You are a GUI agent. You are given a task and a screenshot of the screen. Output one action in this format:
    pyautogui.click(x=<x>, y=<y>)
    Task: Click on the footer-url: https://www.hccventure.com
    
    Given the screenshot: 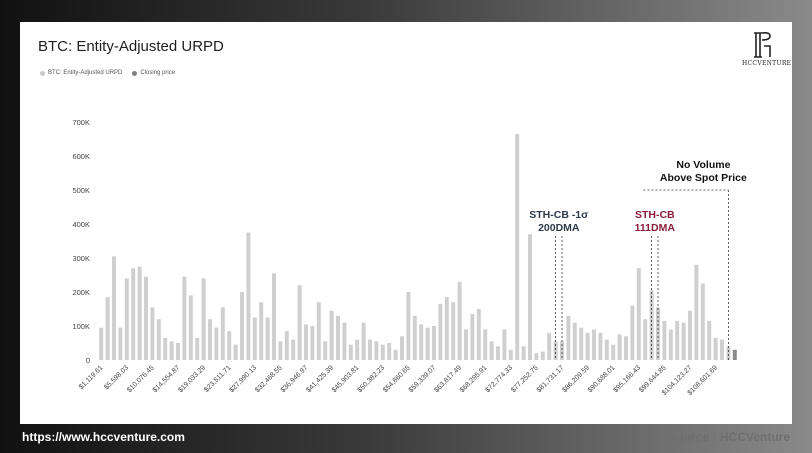 What is the action you would take?
    pyautogui.click(x=103, y=437)
    